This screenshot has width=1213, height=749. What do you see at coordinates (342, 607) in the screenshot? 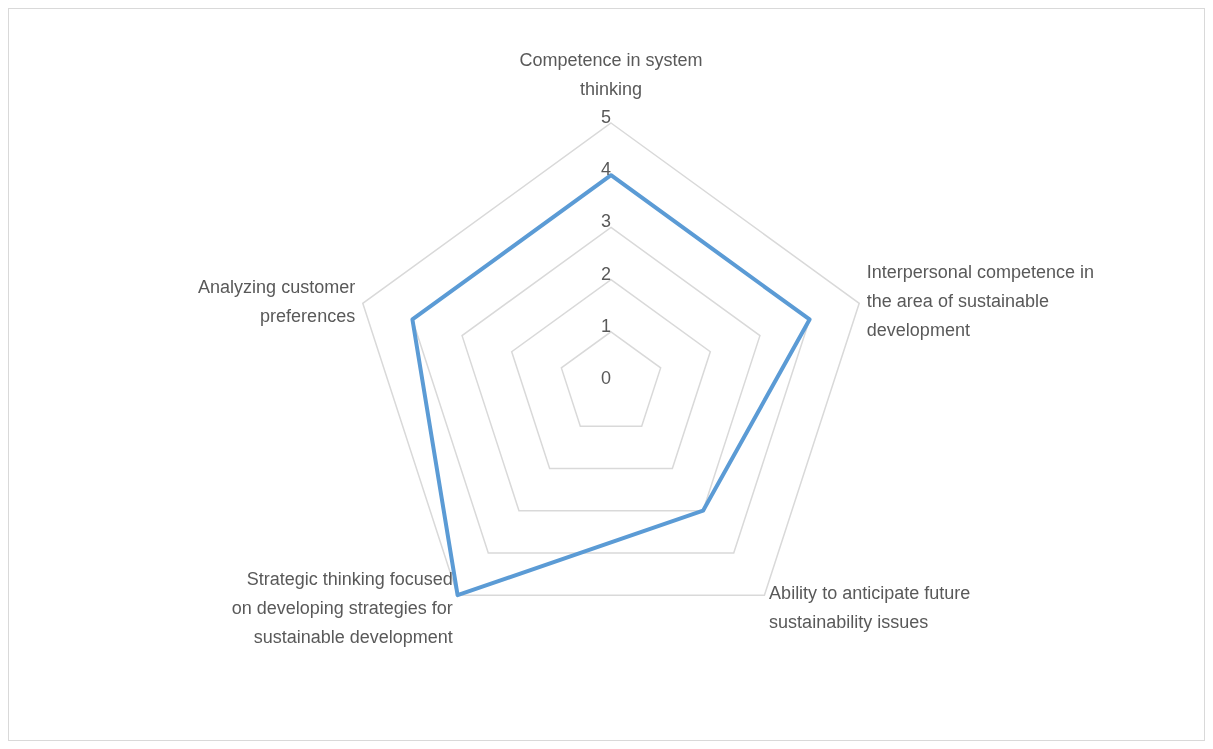
I see `spoke-label: Strategic thinking focused on developing strategies for sustainable development` at bounding box center [342, 607].